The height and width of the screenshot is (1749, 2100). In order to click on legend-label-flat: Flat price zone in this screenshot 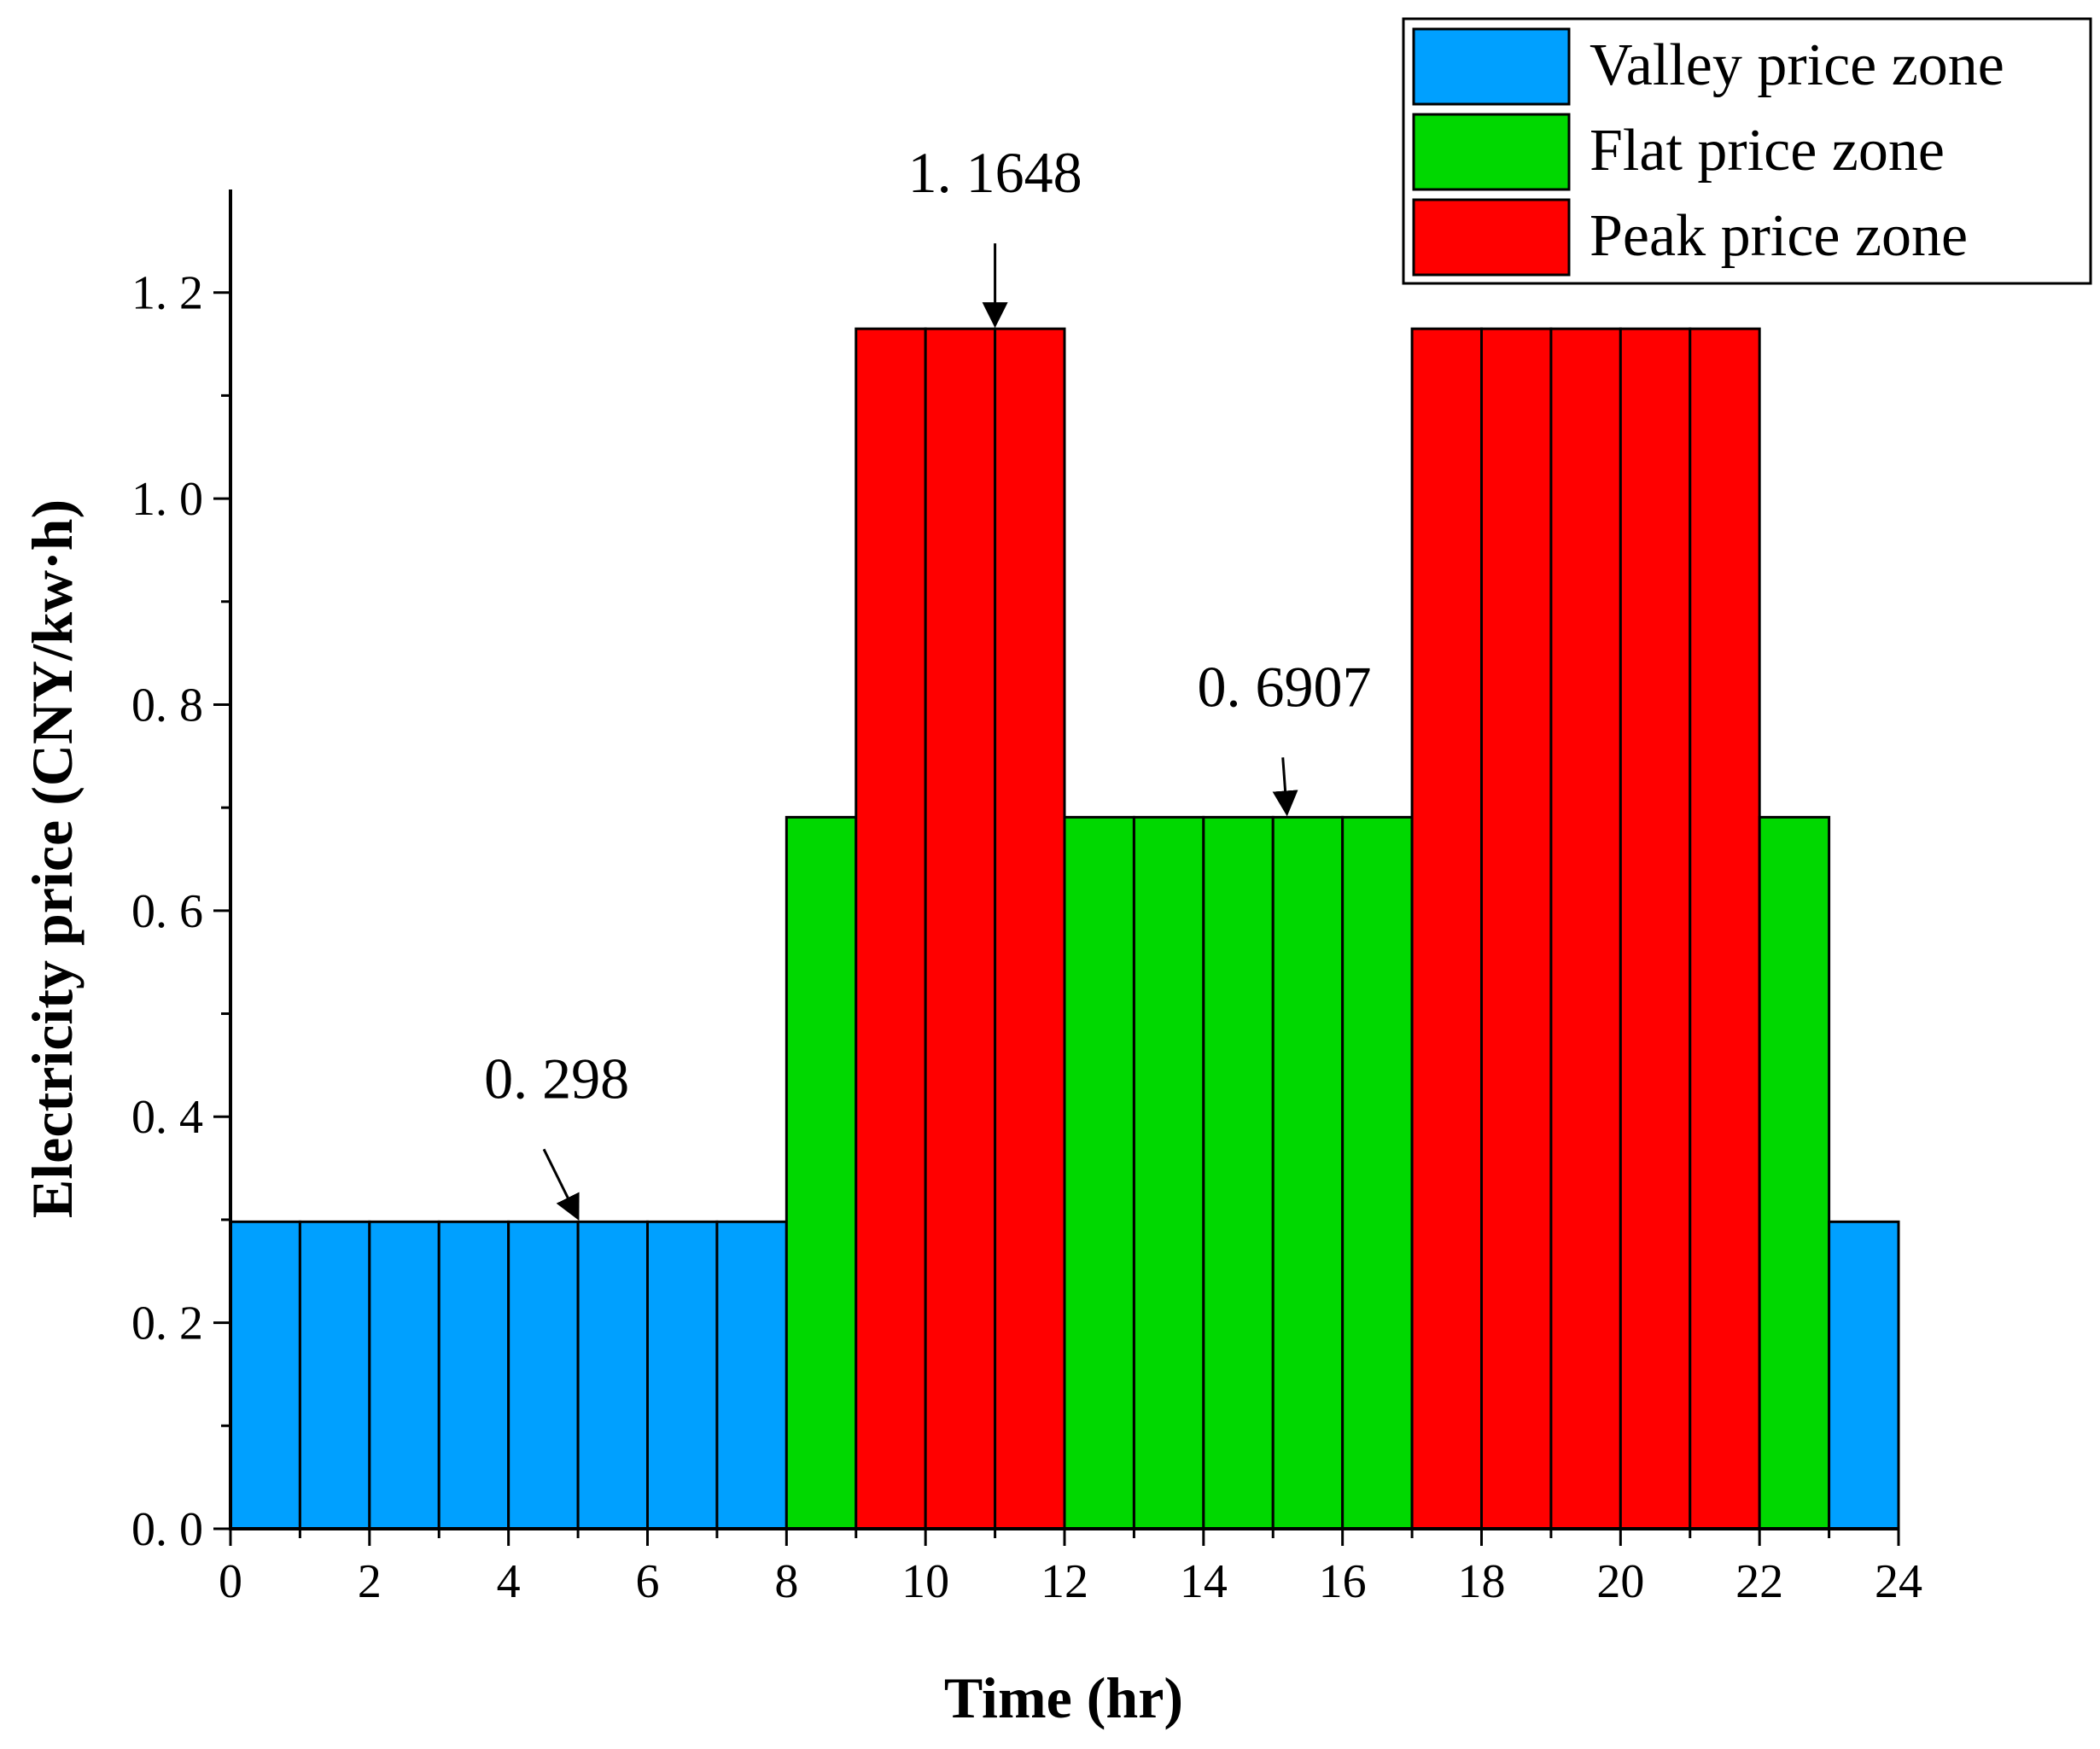, I will do `click(1767, 151)`.